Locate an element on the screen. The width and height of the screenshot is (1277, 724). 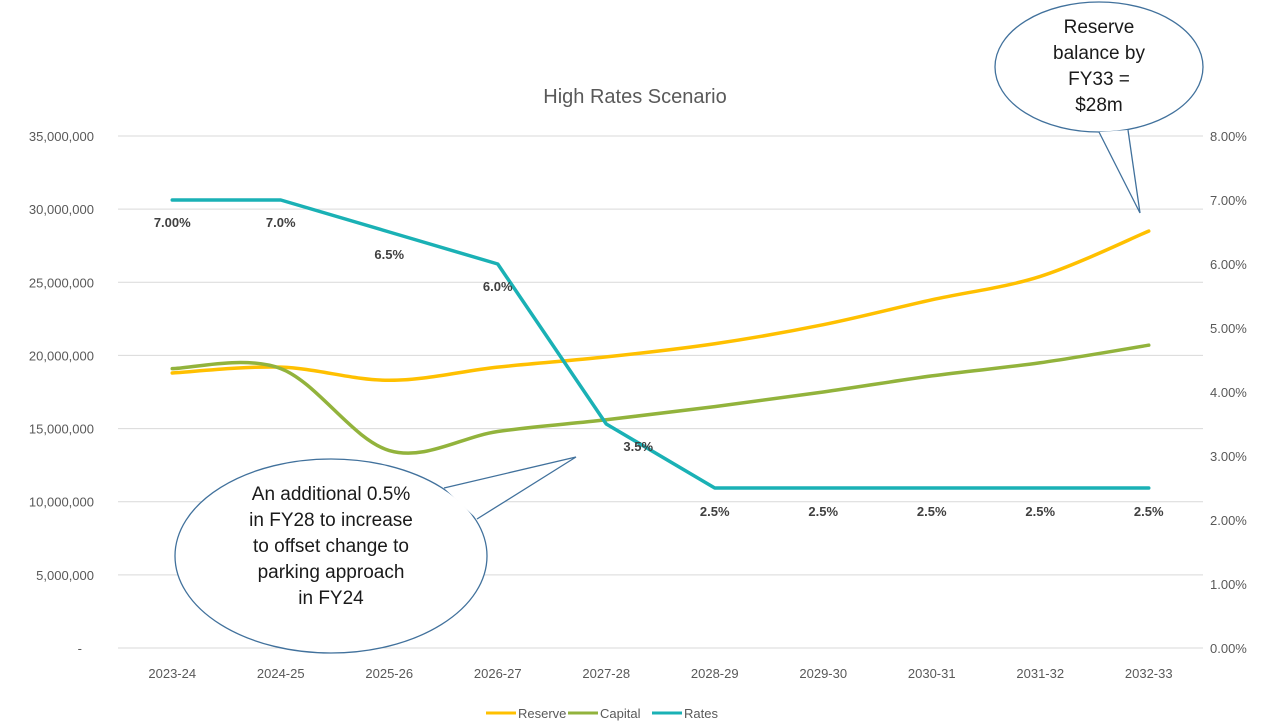
y-right-tick-label: 3.00% is located at coordinates (1228, 456).